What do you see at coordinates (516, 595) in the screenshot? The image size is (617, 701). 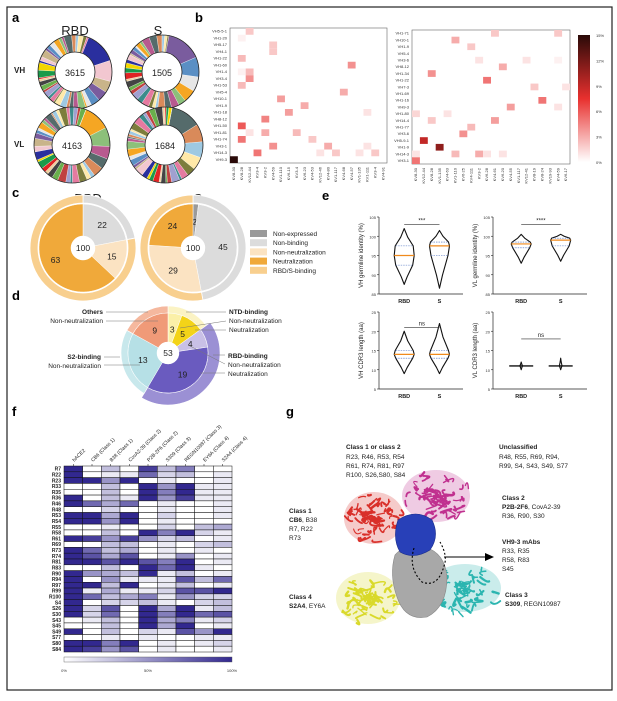 I see `g-class3-title: Class 3` at bounding box center [516, 595].